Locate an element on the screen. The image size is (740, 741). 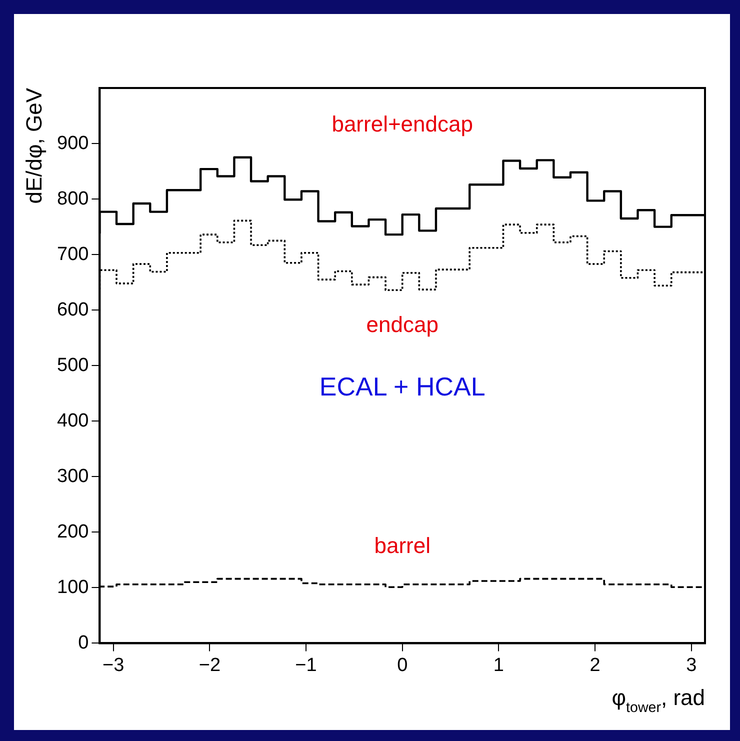
y-tick-label: 300 is located at coordinates (73, 476).